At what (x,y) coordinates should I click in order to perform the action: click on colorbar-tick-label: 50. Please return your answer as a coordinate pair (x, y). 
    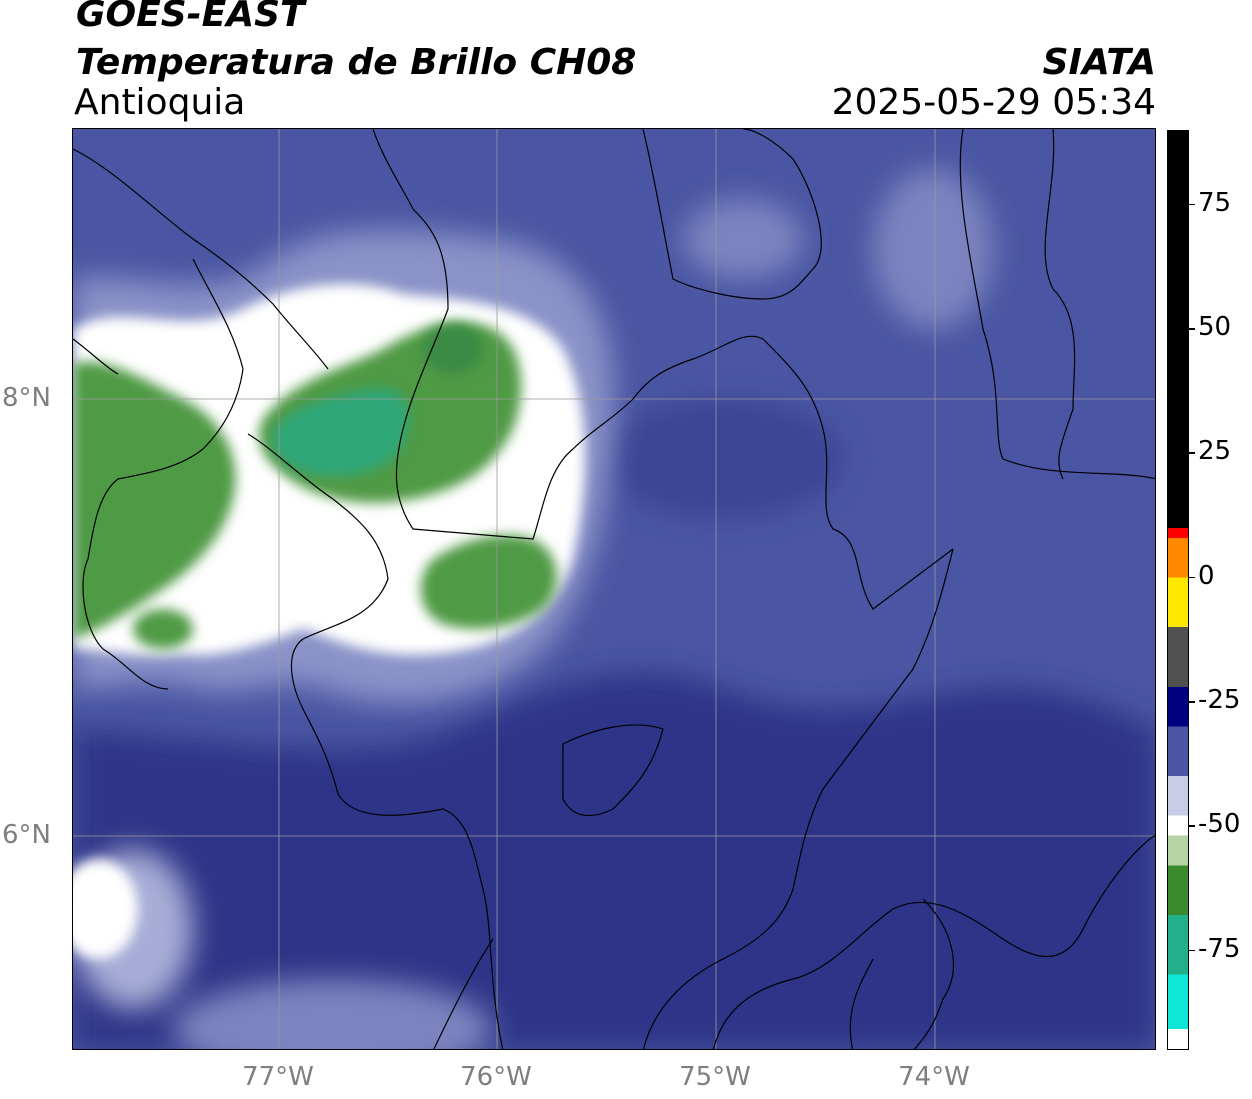
    Looking at the image, I should click on (1215, 326).